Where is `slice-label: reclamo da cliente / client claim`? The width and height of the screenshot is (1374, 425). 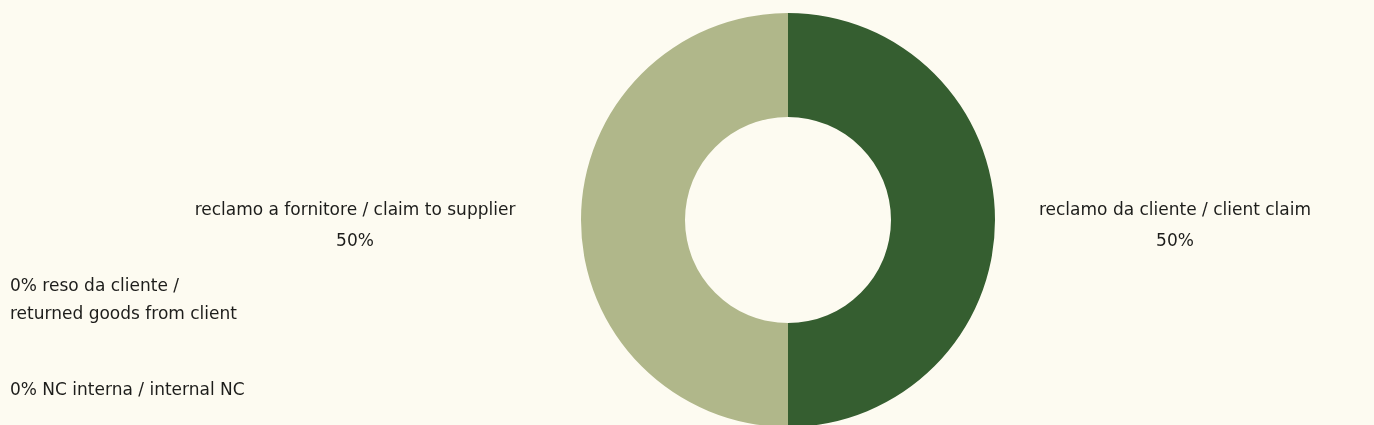
slice-label: reclamo da cliente / client claim is located at coordinates (1175, 209).